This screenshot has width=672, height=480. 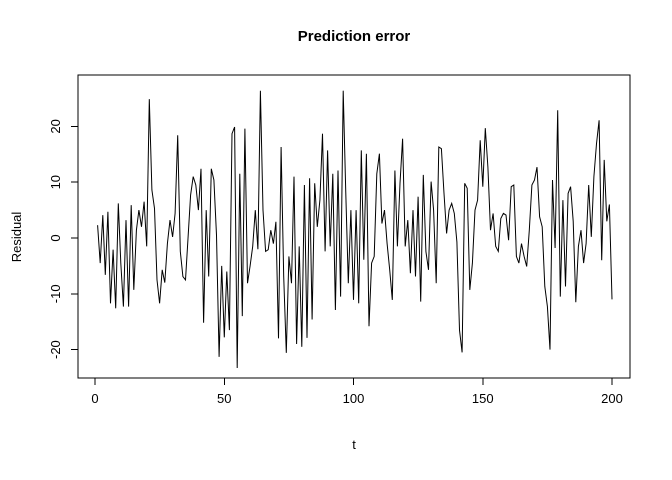 I want to click on y-tick-label-10: 10, so click(x=55, y=182).